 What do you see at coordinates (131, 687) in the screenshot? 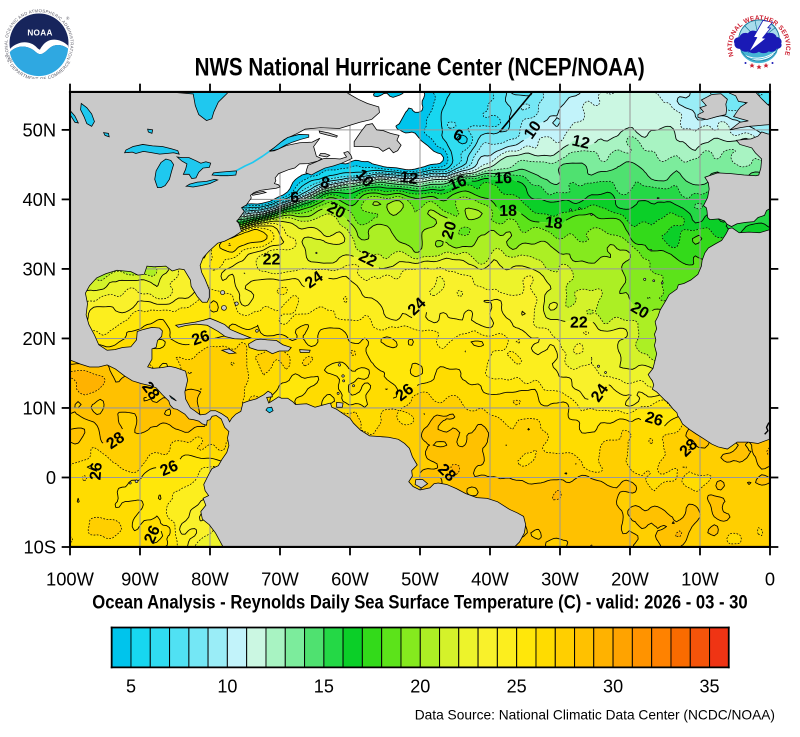
I see `svg-text: 5` at bounding box center [131, 687].